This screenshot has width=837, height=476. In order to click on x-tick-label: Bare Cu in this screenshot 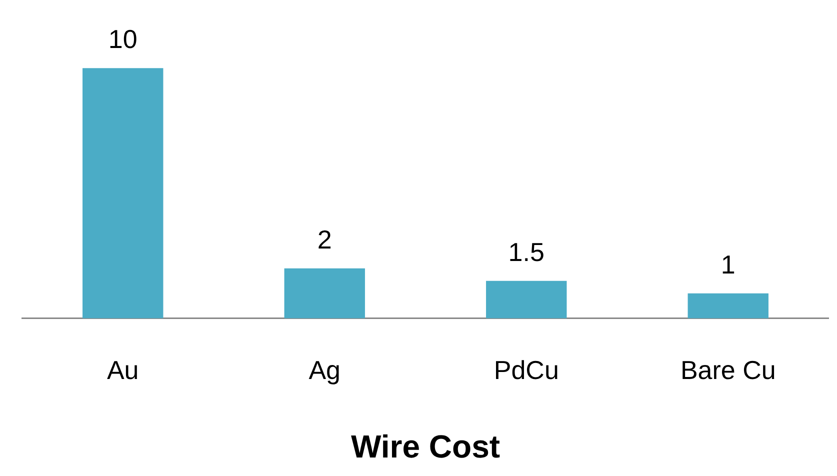, I will do `click(728, 370)`.